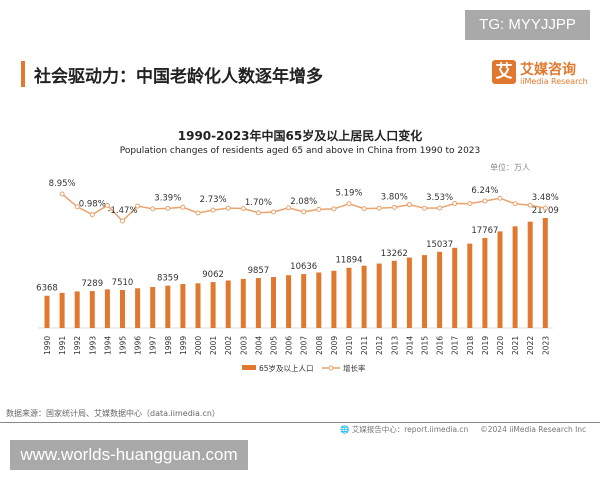 This screenshot has height=480, width=600. I want to click on growth-label-2019: 6.24%, so click(484, 191).